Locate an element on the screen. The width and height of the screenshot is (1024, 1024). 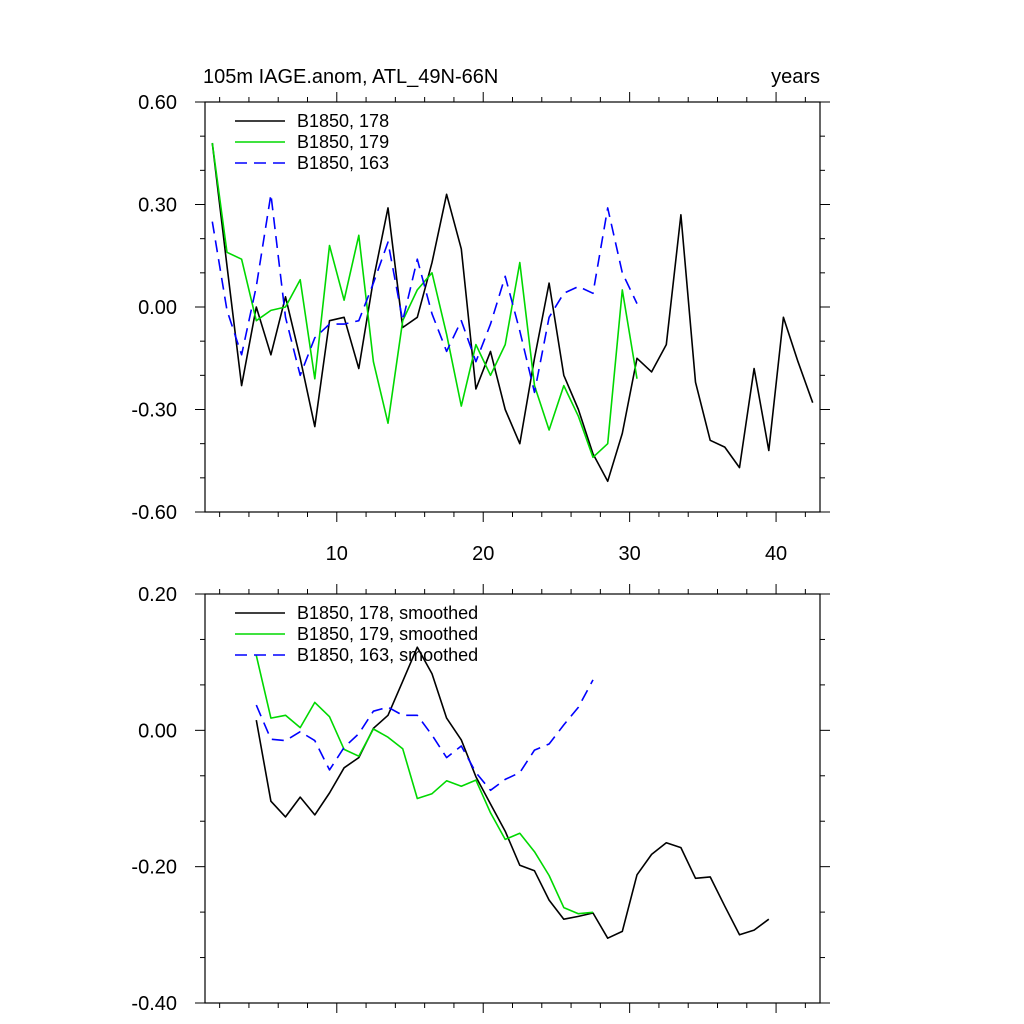
y-tick-label: 0.30 is located at coordinates (157, 206).